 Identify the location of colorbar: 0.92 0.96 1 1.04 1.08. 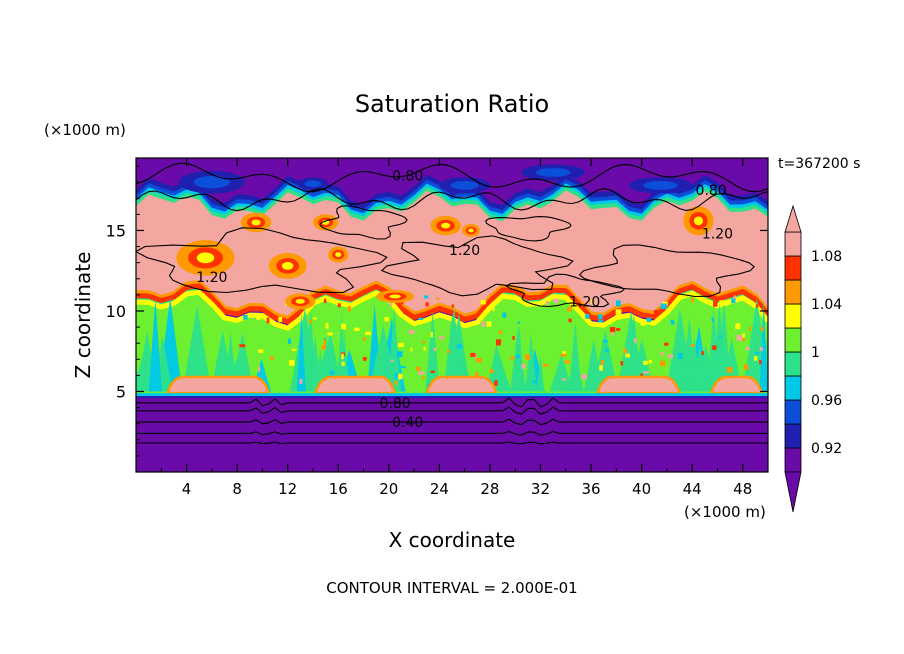
(813, 358).